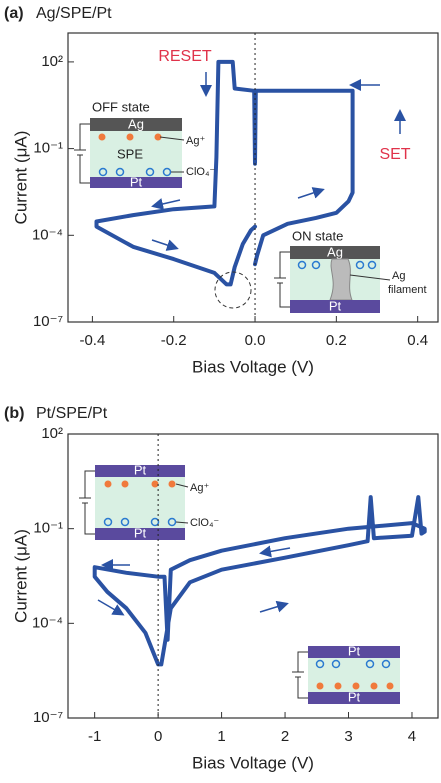 The width and height of the screenshot is (441, 783). Describe the element at coordinates (336, 340) in the screenshot. I see `x-tick-label: 0.2` at that location.